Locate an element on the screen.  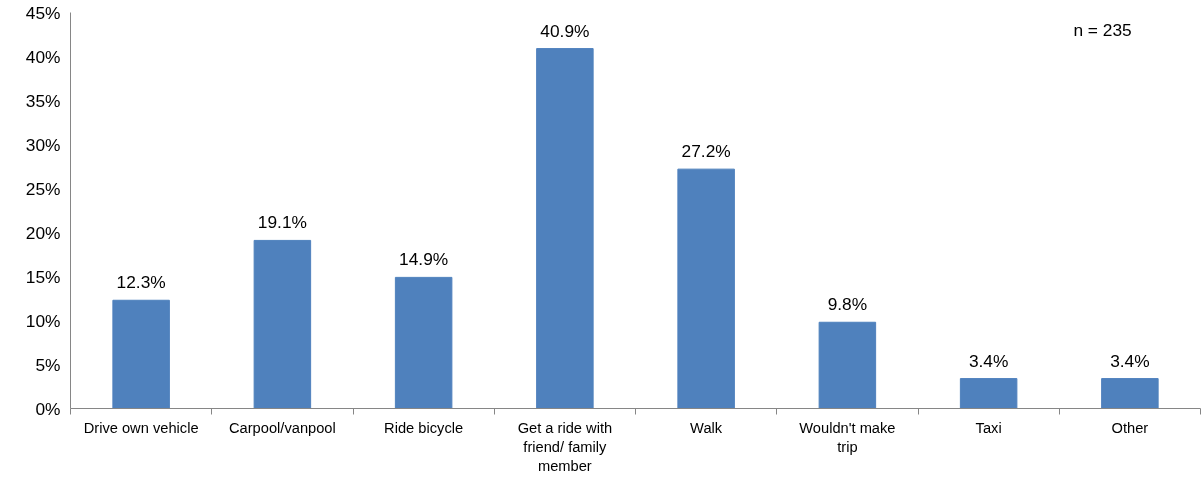
y-tick-label: 10% is located at coordinates (43, 320).